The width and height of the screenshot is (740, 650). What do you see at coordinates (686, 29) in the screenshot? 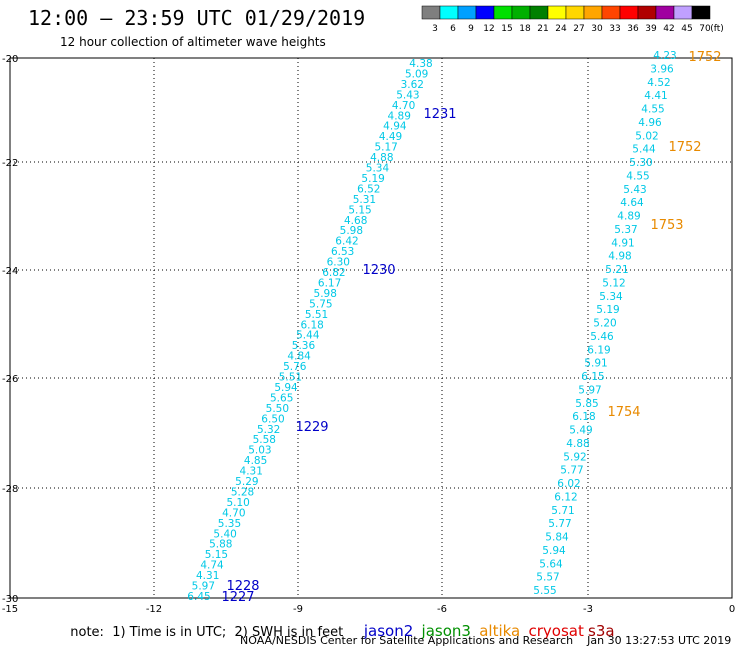
I see `colorbar-label: 45` at bounding box center [686, 29].